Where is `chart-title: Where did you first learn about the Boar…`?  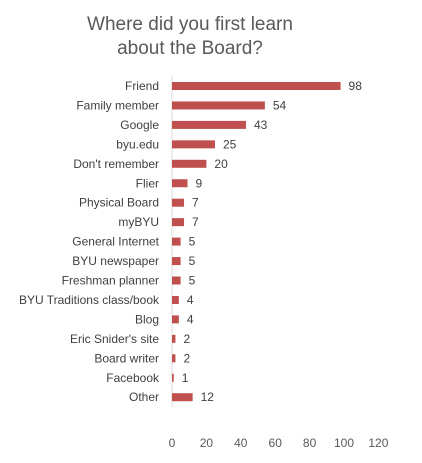 chart-title: Where did you first learn about the Boar… is located at coordinates (190, 36).